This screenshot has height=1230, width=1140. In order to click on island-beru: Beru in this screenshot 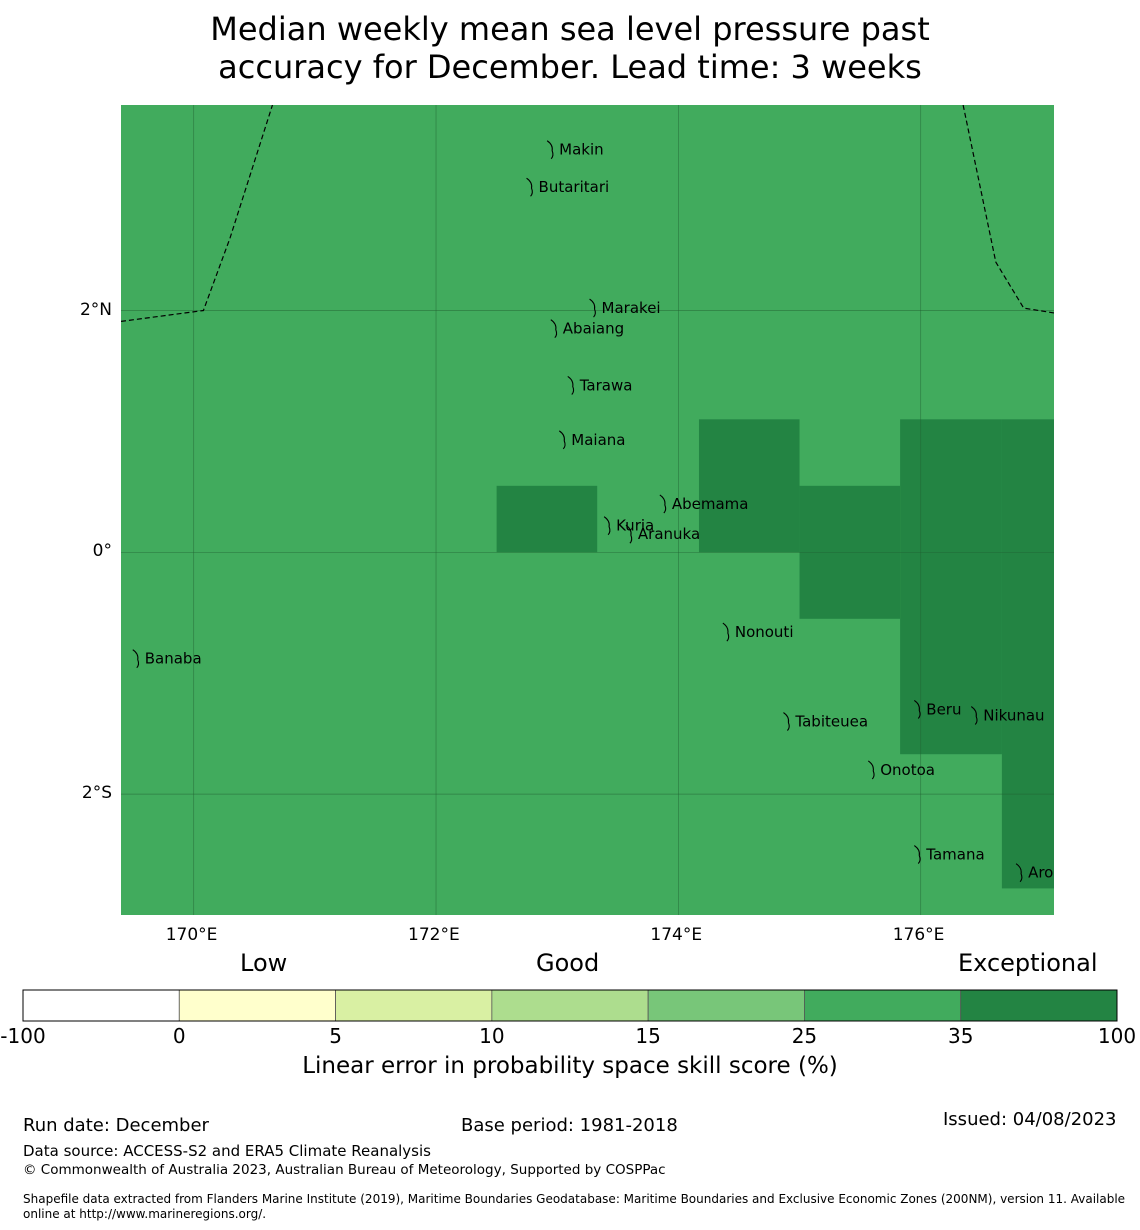, I will do `click(937, 709)`.